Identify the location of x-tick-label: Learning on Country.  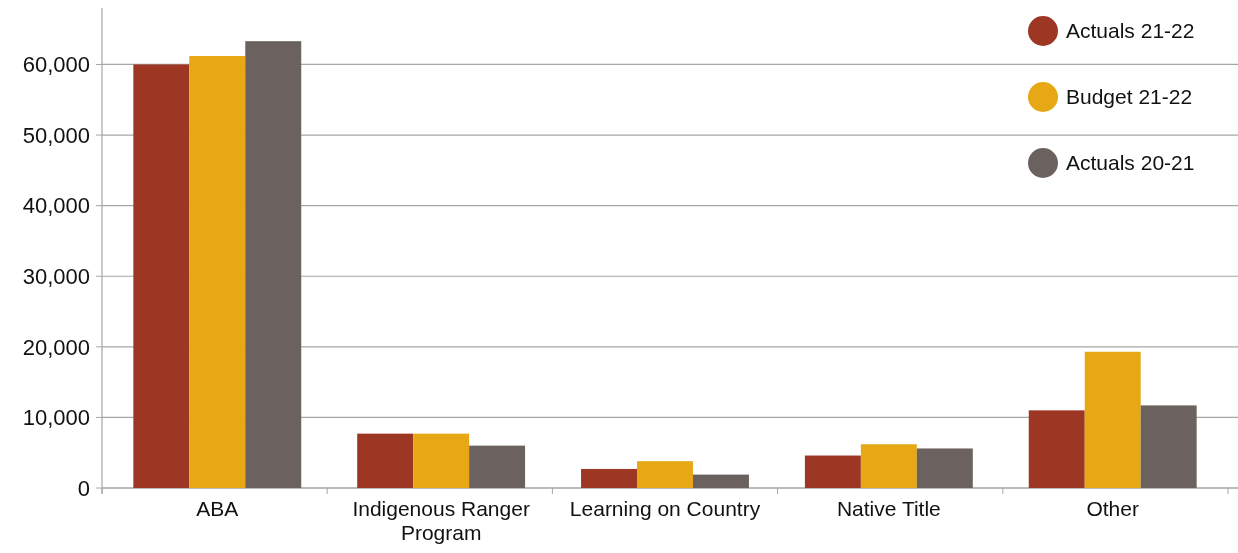
(665, 508).